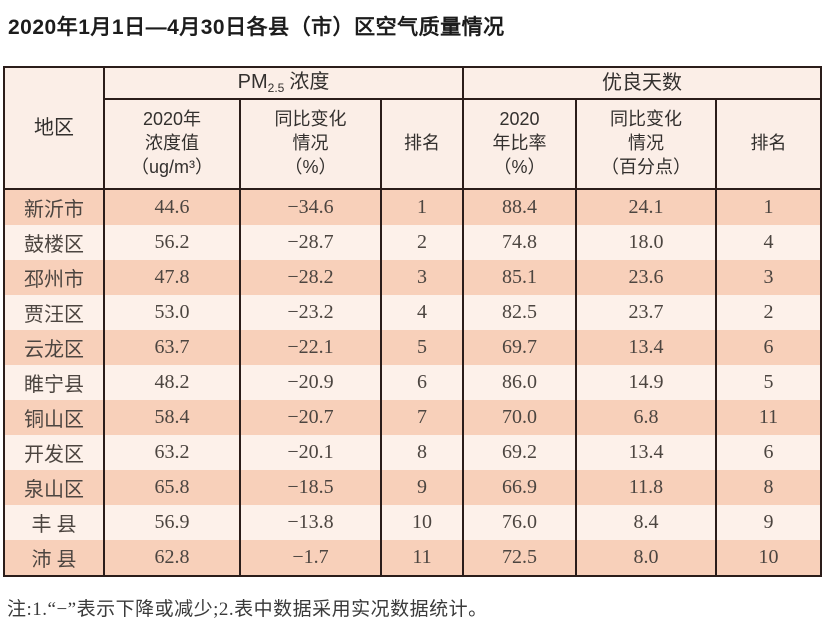  I want to click on days-ratio-cell: 82.5, so click(520, 312).